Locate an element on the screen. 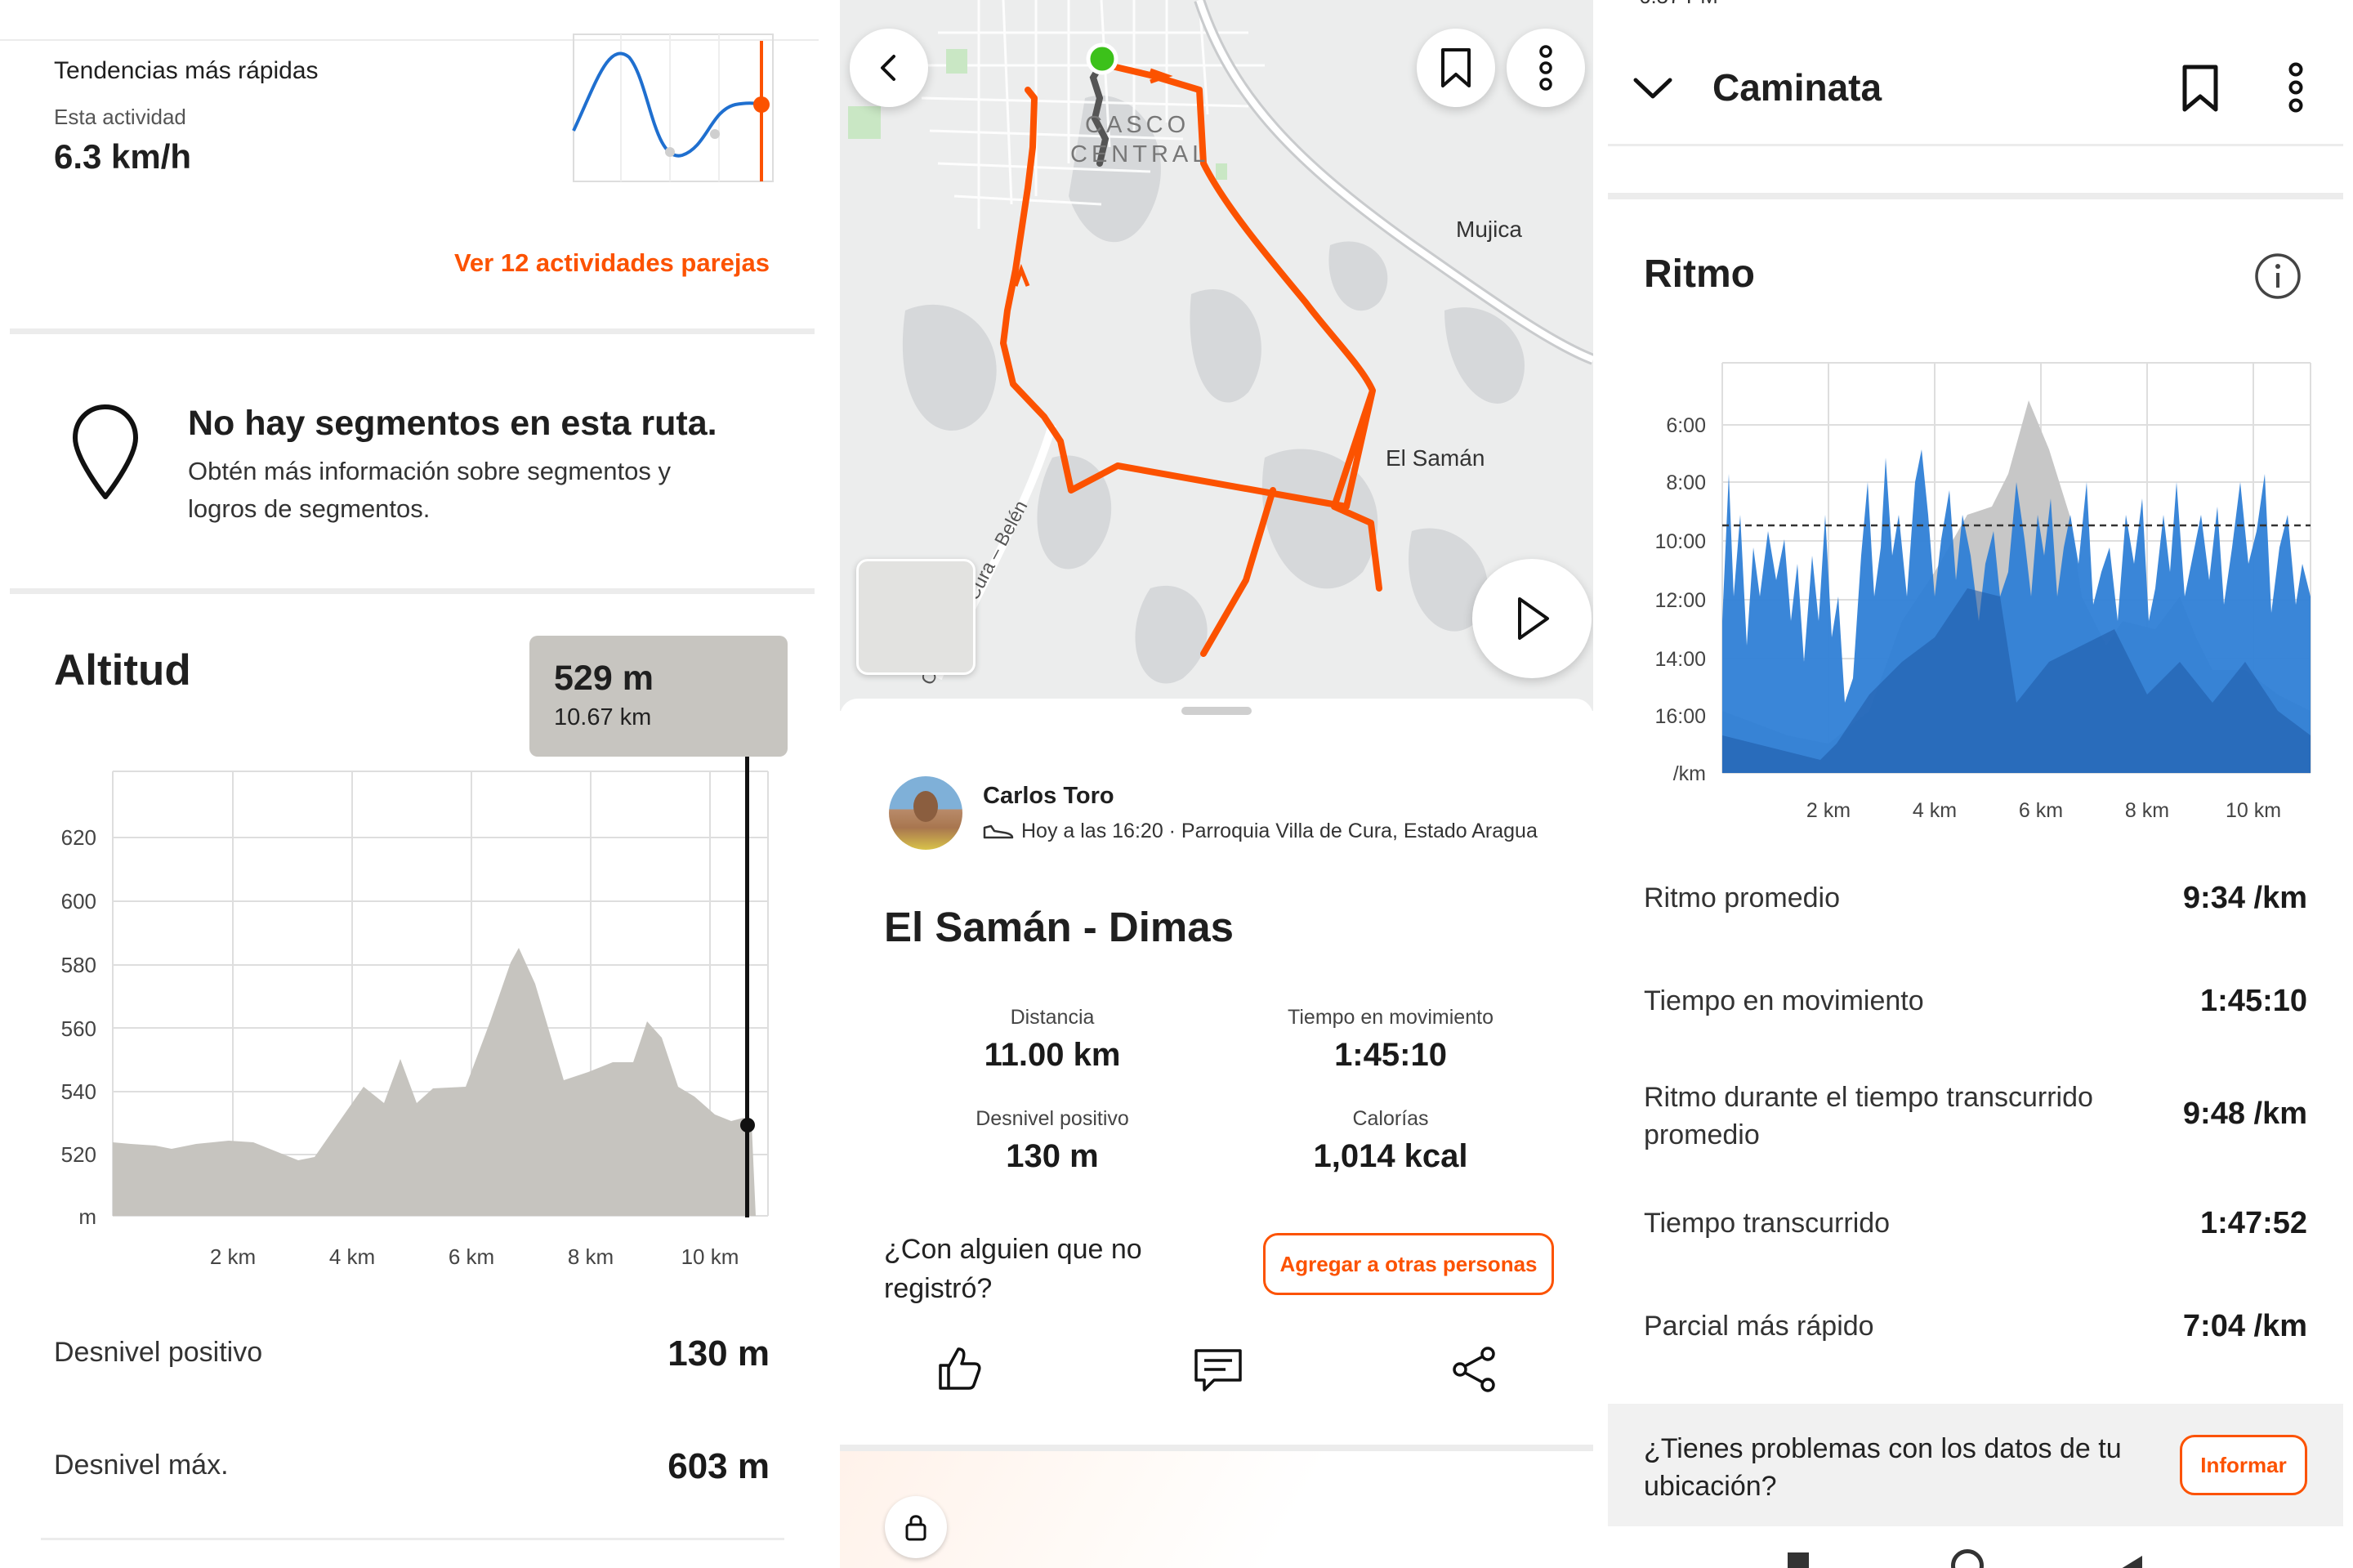 The width and height of the screenshot is (2353, 1568). altitude-title: Altitud is located at coordinates (122, 670).